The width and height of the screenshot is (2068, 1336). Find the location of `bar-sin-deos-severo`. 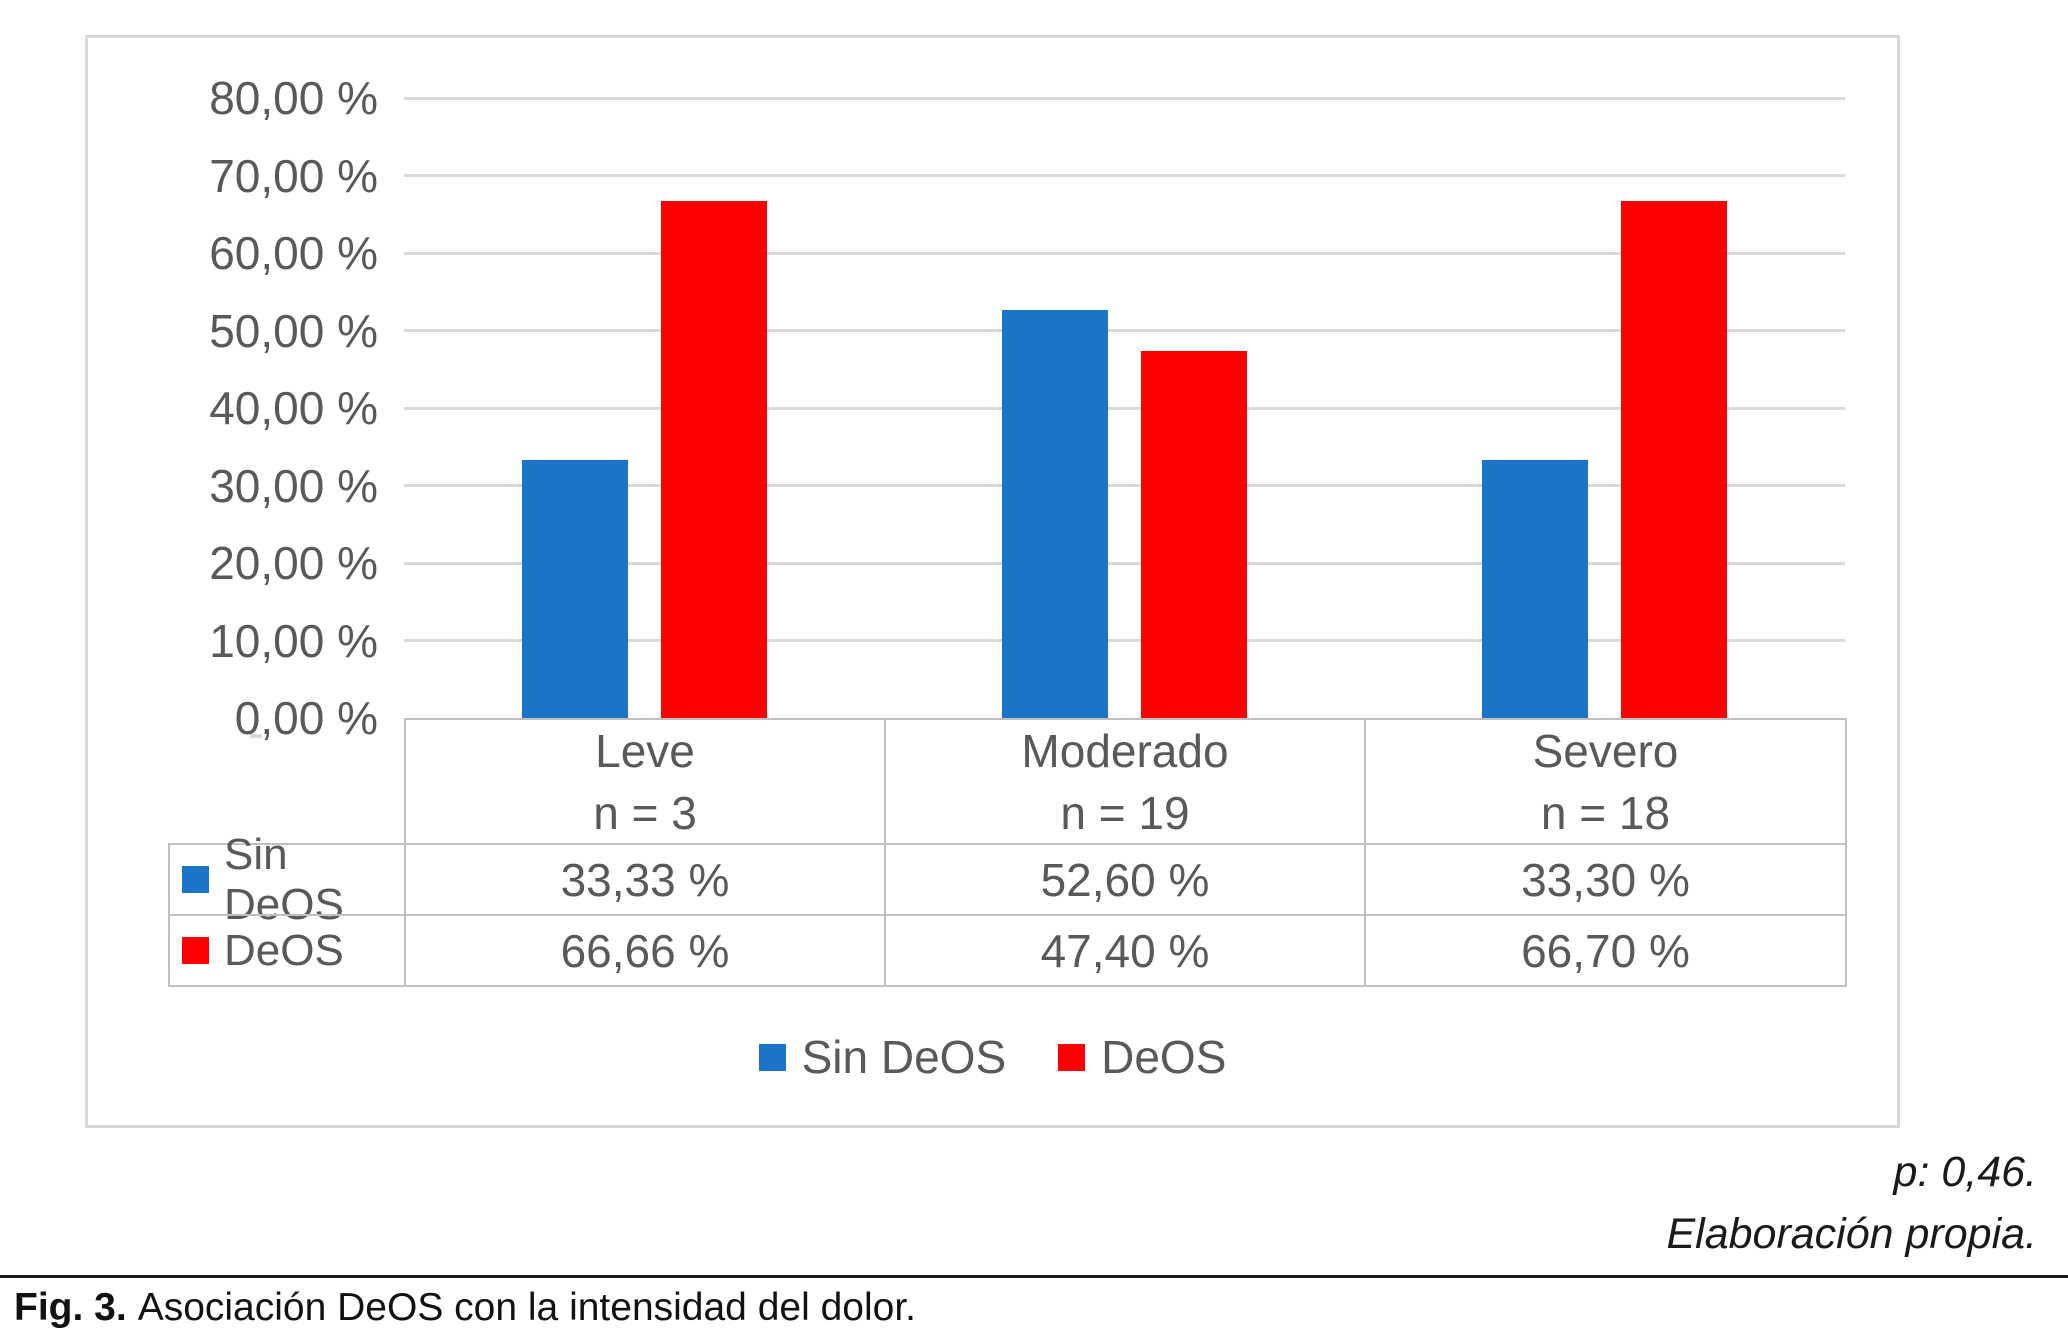

bar-sin-deos-severo is located at coordinates (1535, 588).